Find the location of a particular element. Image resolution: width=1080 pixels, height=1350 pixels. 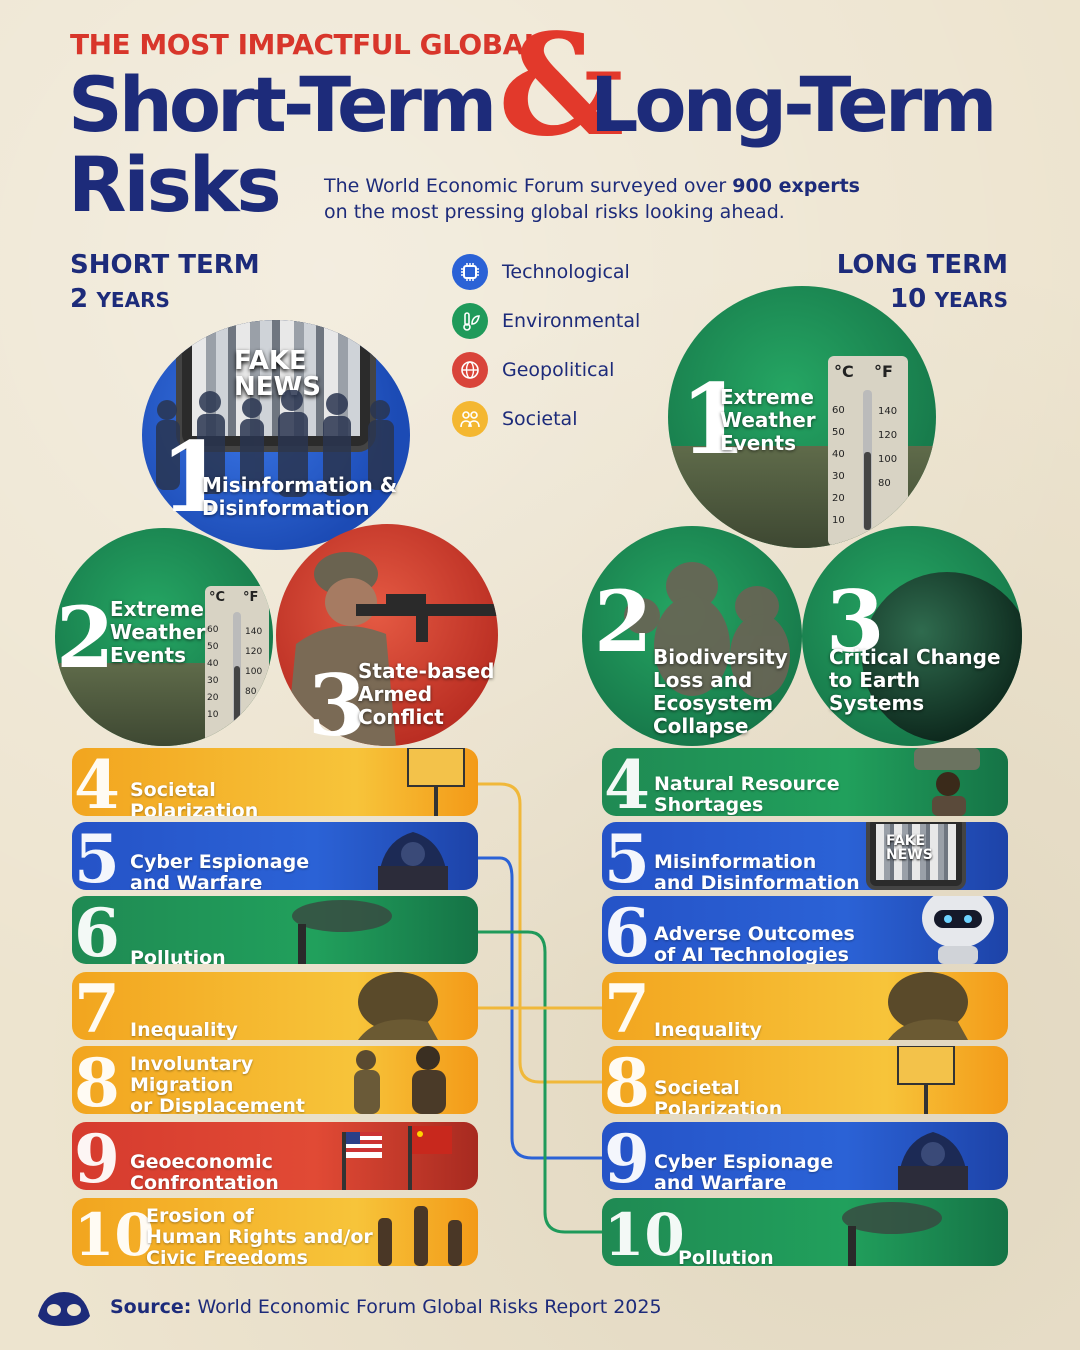

legend-item-geopolitical: Geopolitical is located at coordinates (546, 370).